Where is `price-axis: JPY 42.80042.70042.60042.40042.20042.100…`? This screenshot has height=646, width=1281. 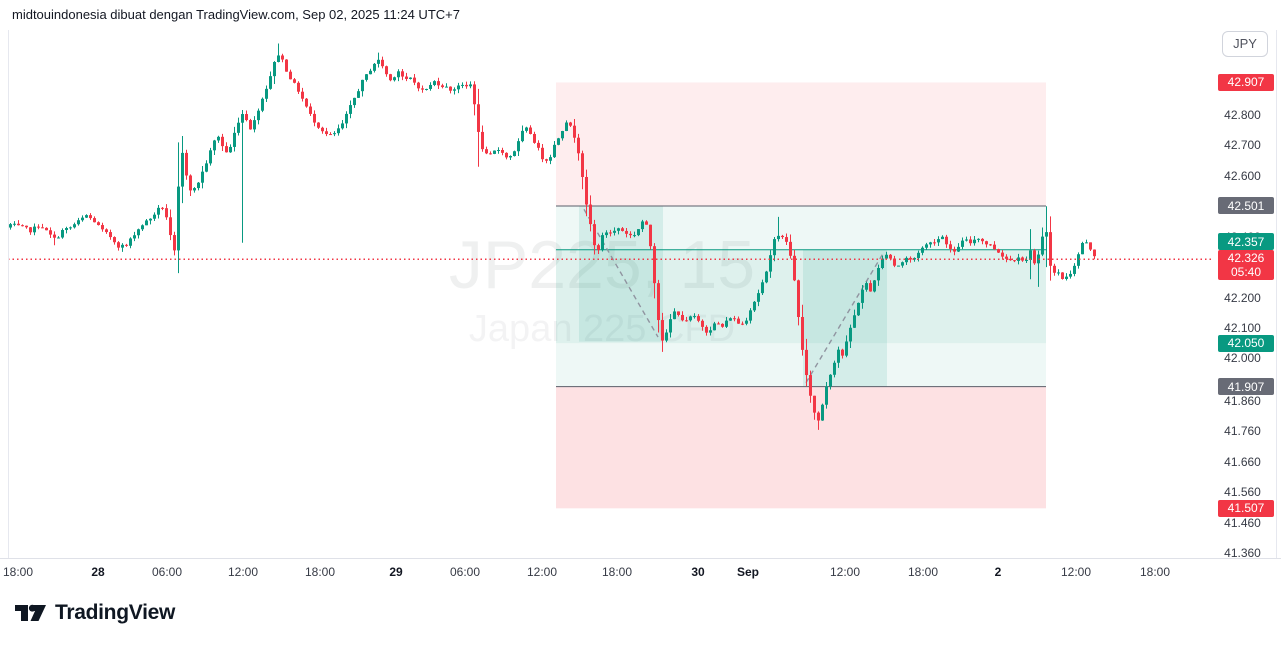 price-axis: JPY 42.80042.70042.60042.40042.20042.100… is located at coordinates (1238, 295).